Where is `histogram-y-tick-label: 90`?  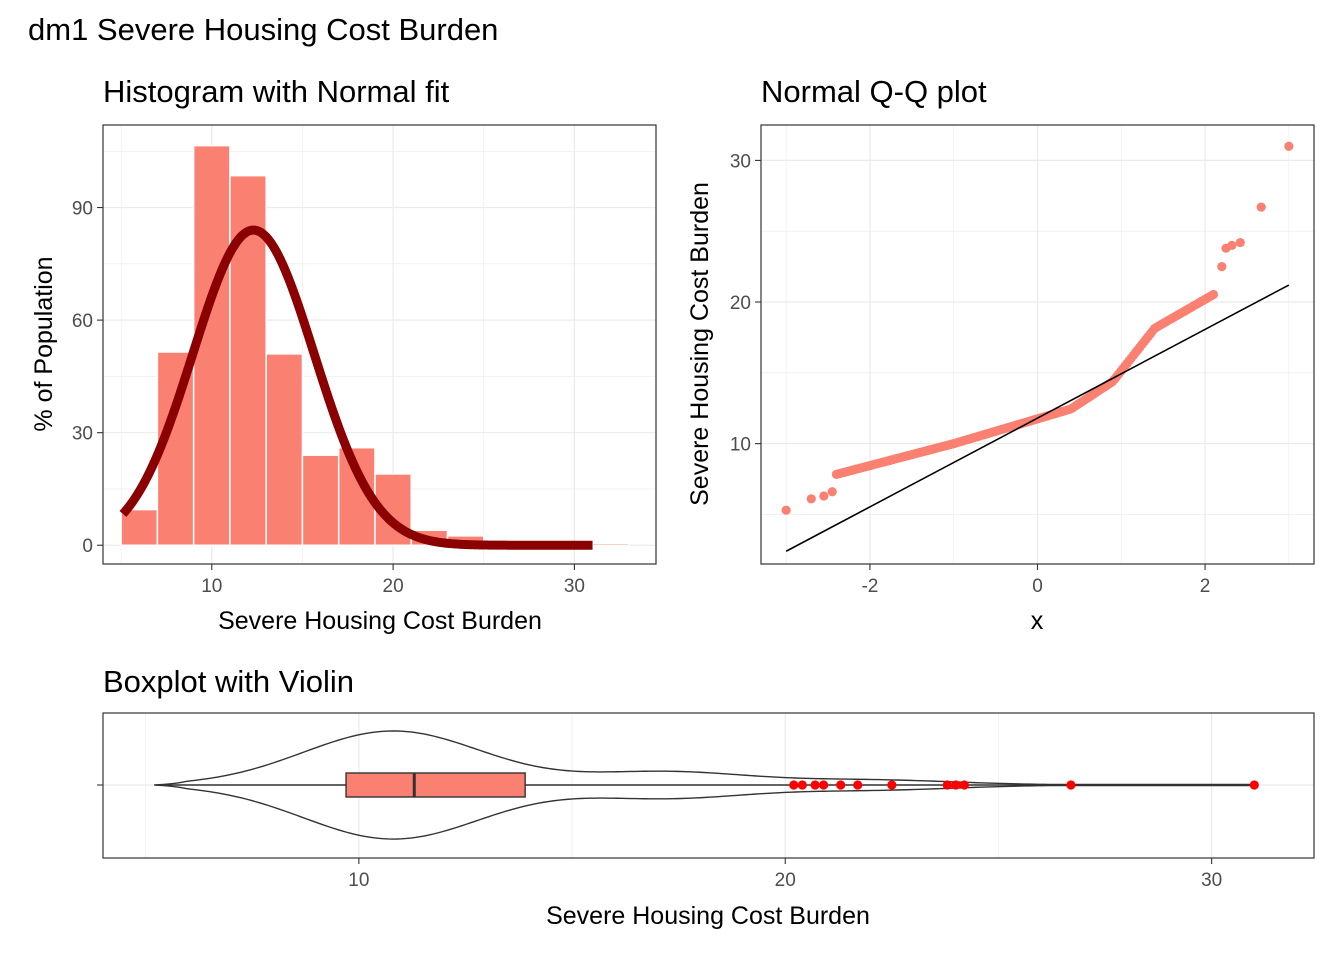
histogram-y-tick-label: 90 is located at coordinates (82, 209).